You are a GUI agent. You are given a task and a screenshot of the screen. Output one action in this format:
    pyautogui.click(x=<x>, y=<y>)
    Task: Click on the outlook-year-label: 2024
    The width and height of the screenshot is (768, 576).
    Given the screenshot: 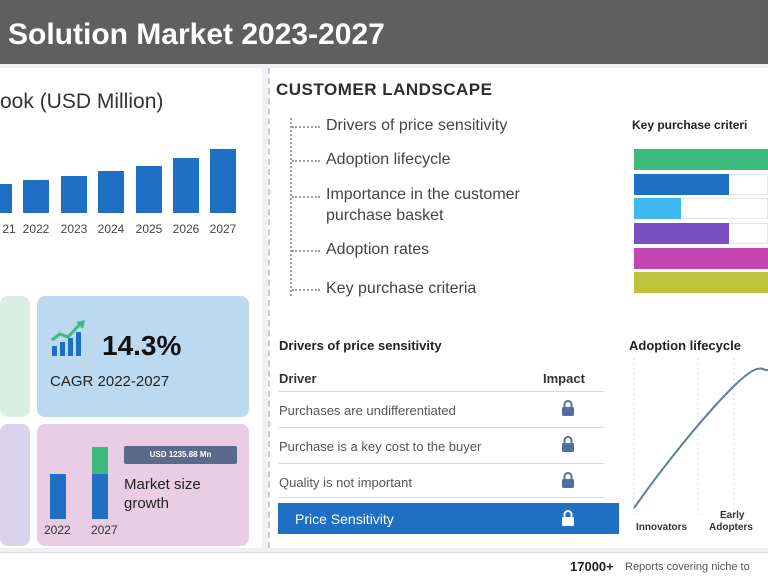 What is the action you would take?
    pyautogui.click(x=111, y=229)
    